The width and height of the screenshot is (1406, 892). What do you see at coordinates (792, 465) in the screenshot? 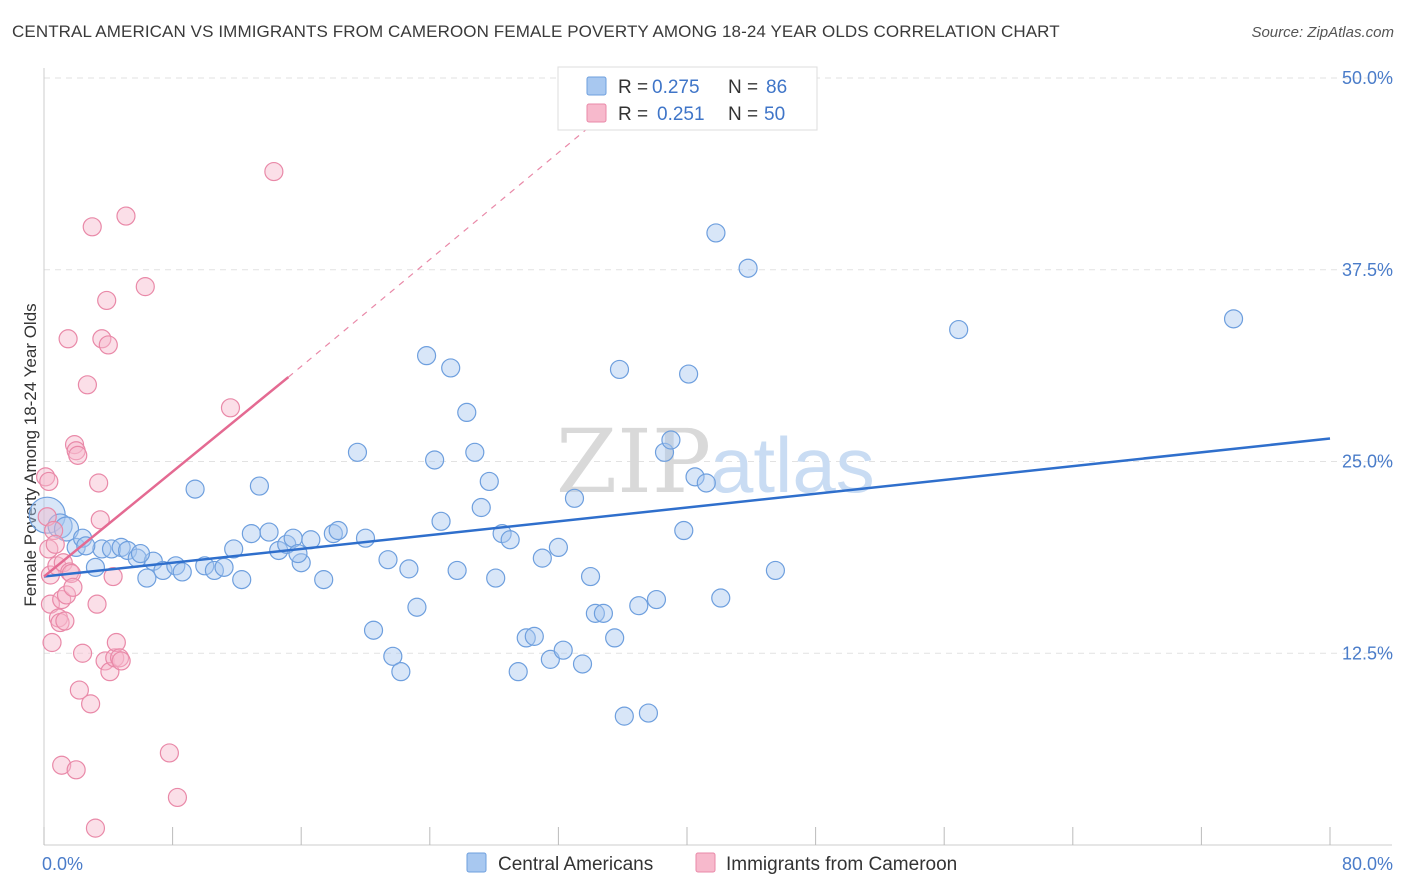
I see `watermark-atlas: atlas` at bounding box center [792, 465].